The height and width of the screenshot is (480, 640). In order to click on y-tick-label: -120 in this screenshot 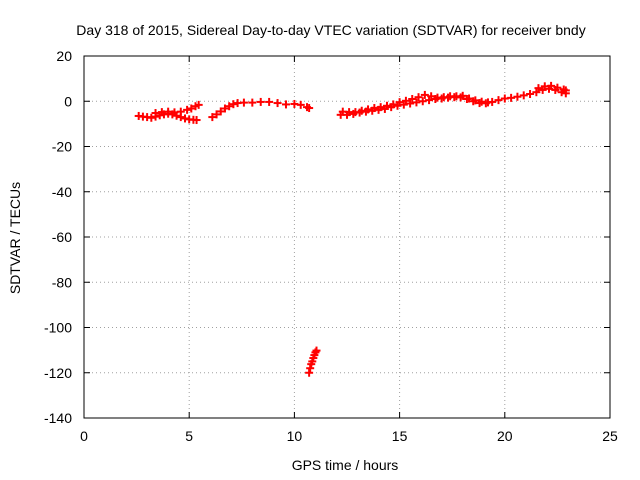, I will do `click(58, 373)`.